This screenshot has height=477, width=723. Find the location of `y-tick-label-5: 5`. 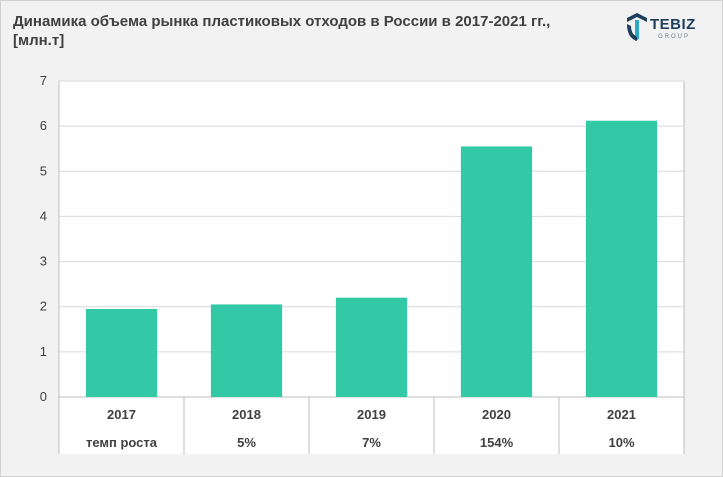

y-tick-label-5: 5 is located at coordinates (43, 170).